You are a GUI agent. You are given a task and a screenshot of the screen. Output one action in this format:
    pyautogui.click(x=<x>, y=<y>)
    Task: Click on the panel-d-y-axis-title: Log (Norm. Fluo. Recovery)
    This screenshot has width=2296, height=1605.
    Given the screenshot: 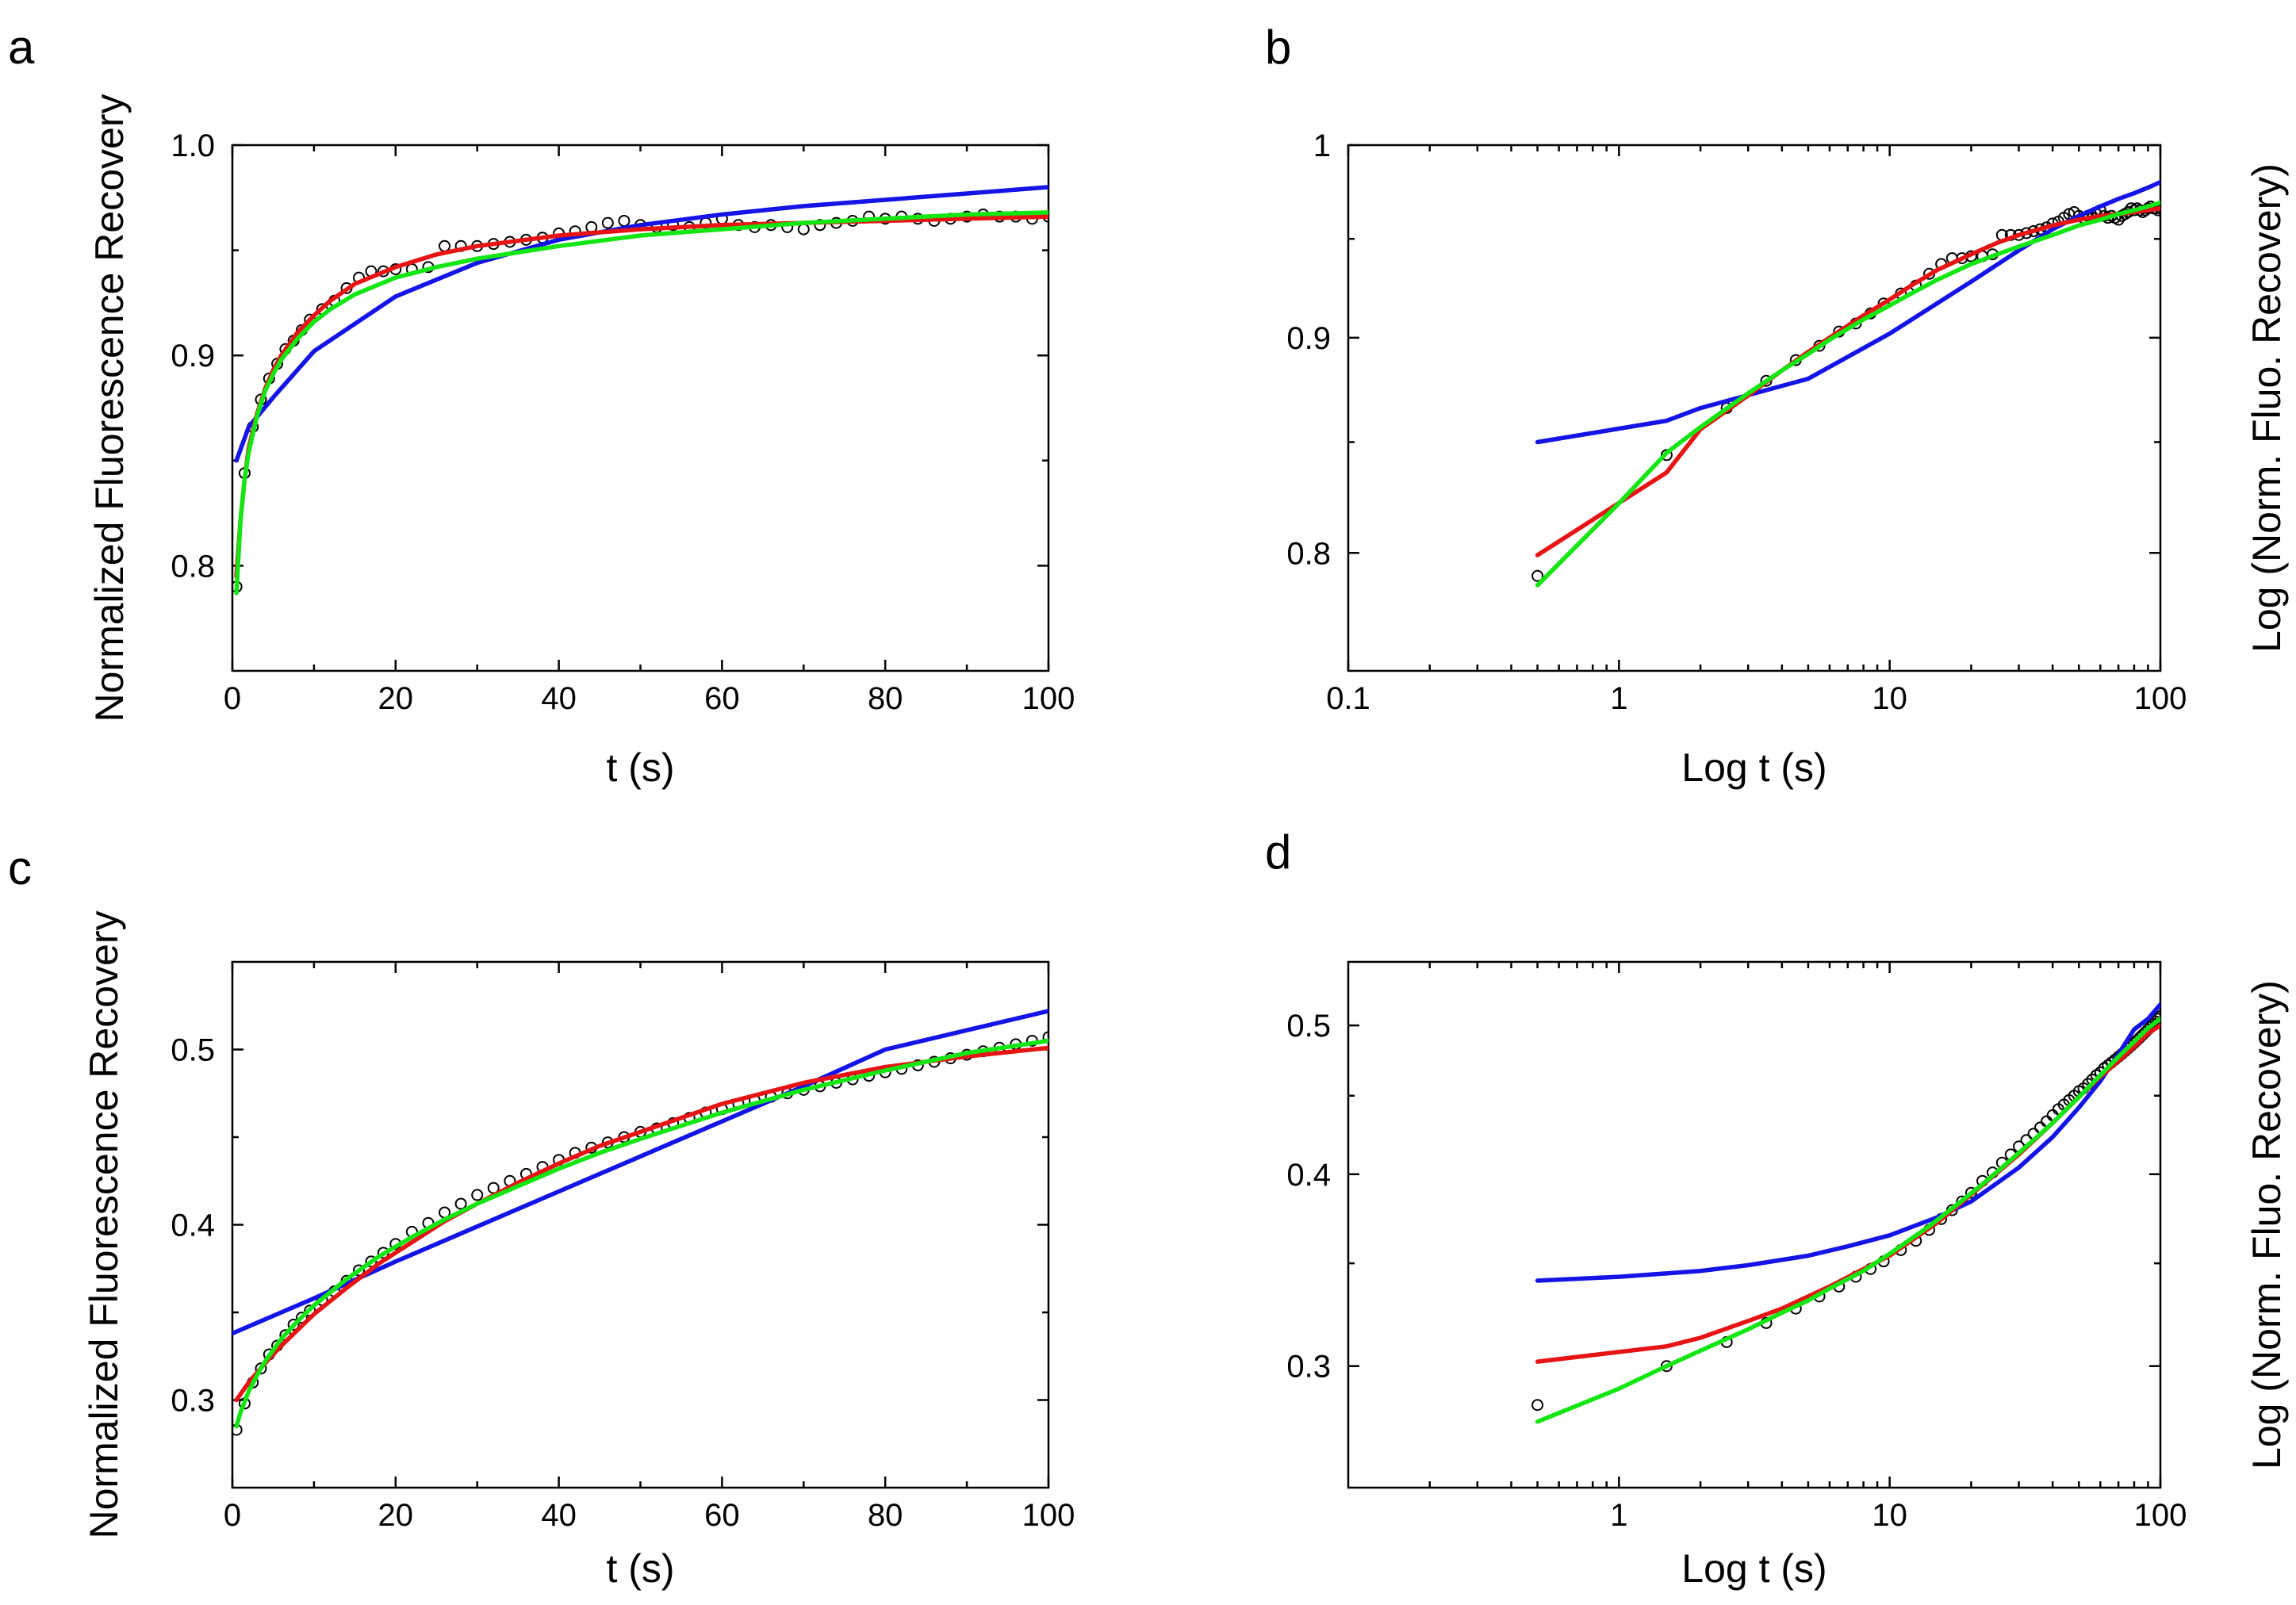 What is the action you would take?
    pyautogui.click(x=2266, y=1225)
    